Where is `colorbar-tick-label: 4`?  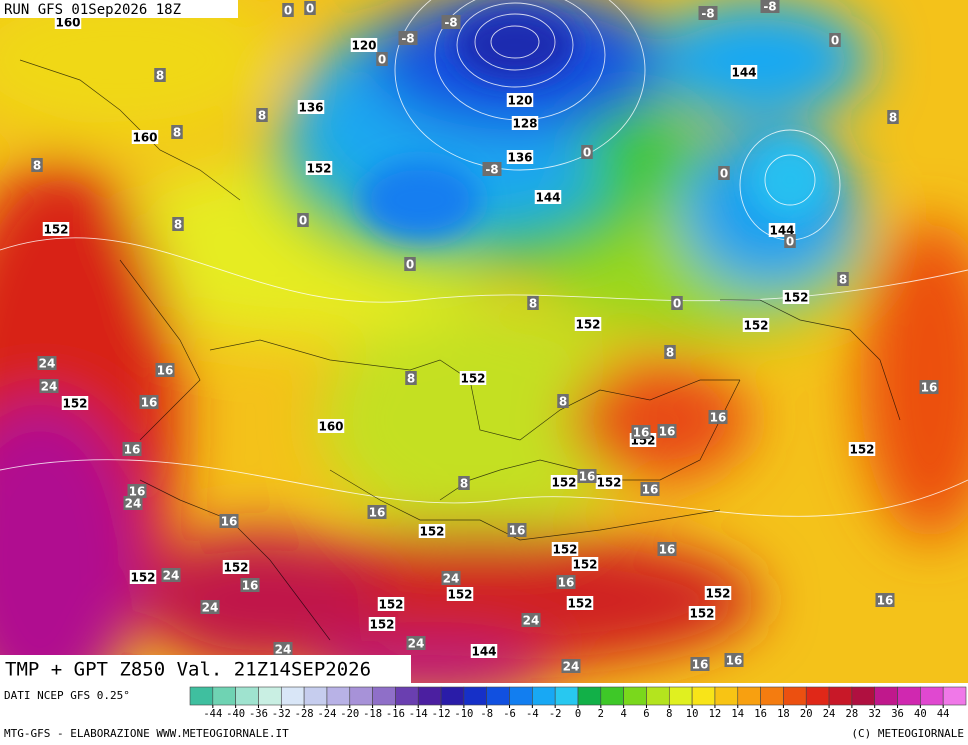
colorbar-tick-label: 4 is located at coordinates (623, 714).